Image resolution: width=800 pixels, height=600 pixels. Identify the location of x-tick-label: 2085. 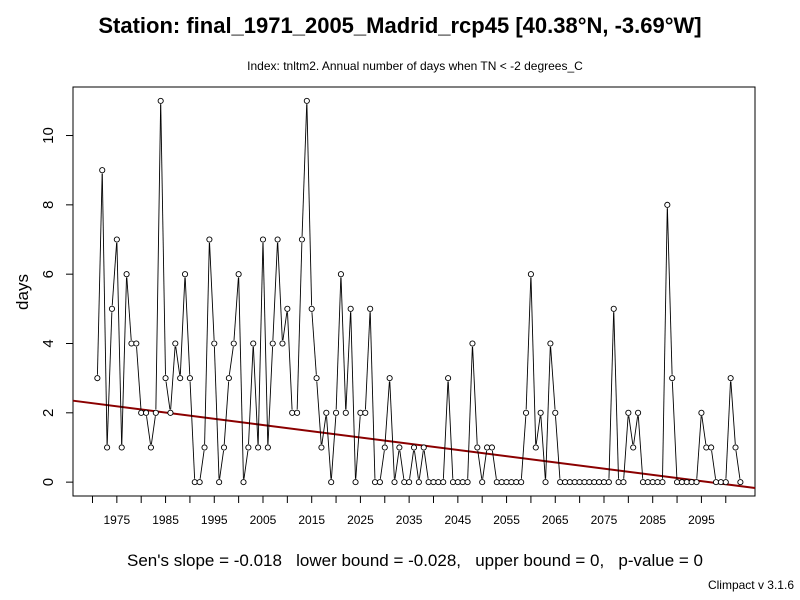
(652, 520).